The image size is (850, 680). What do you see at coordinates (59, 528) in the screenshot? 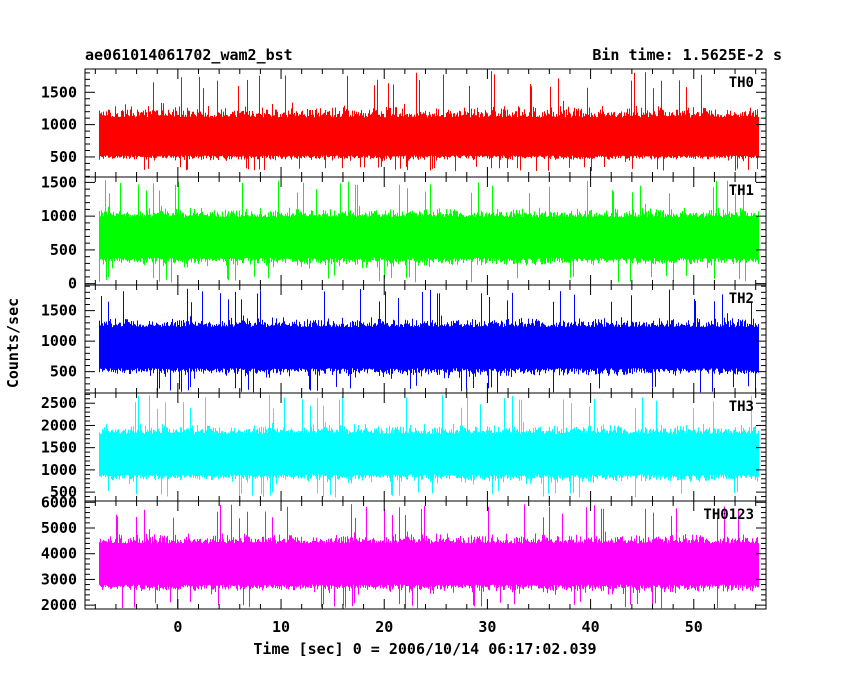
I see `y-tick-label-th0123: 5000` at bounding box center [59, 528].